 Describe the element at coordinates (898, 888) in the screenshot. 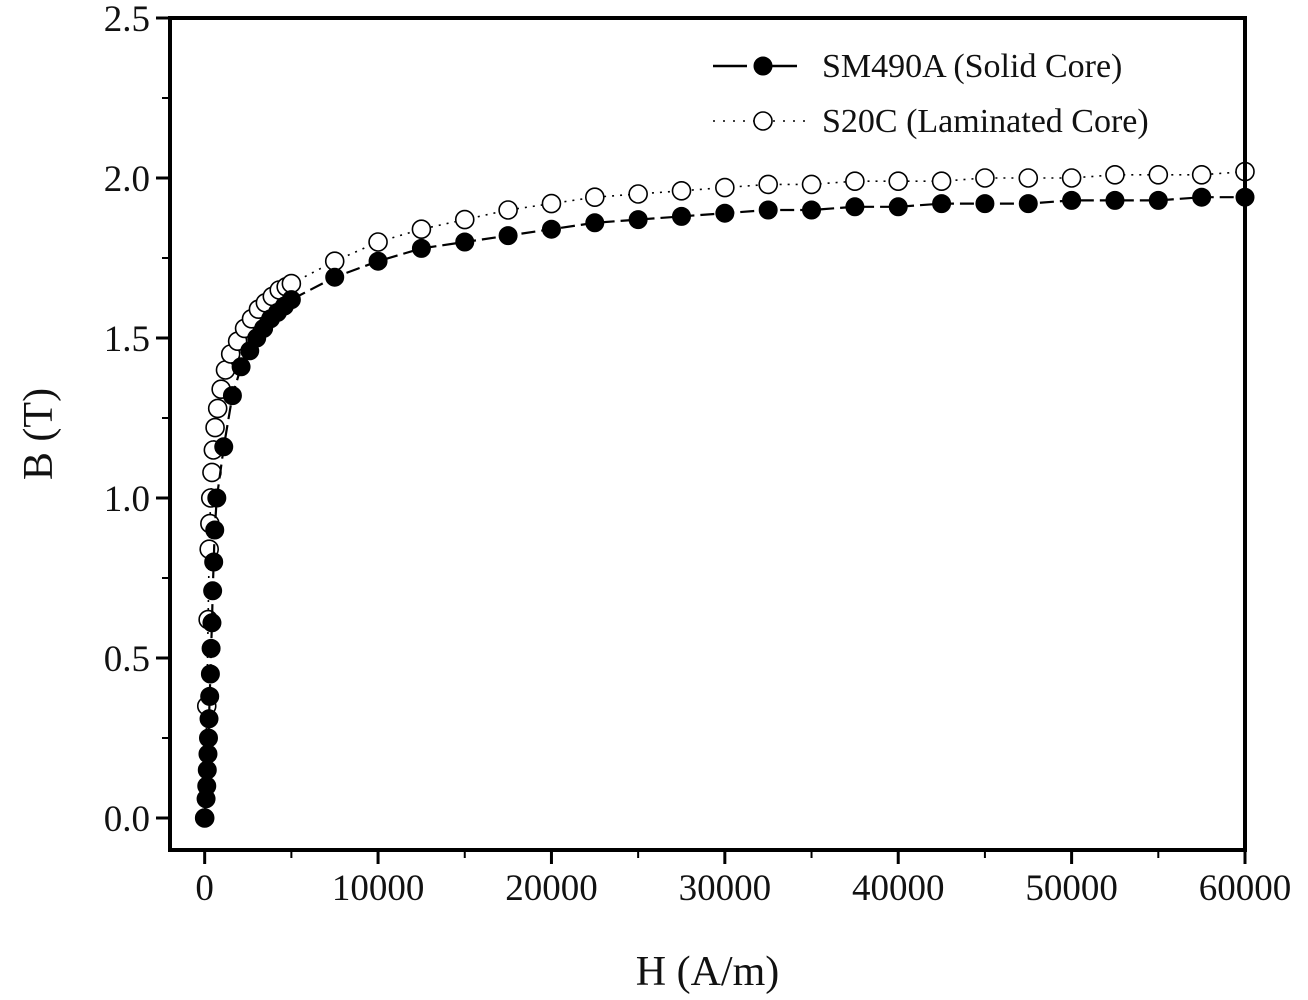

I see `x-tick-label: 40000` at that location.